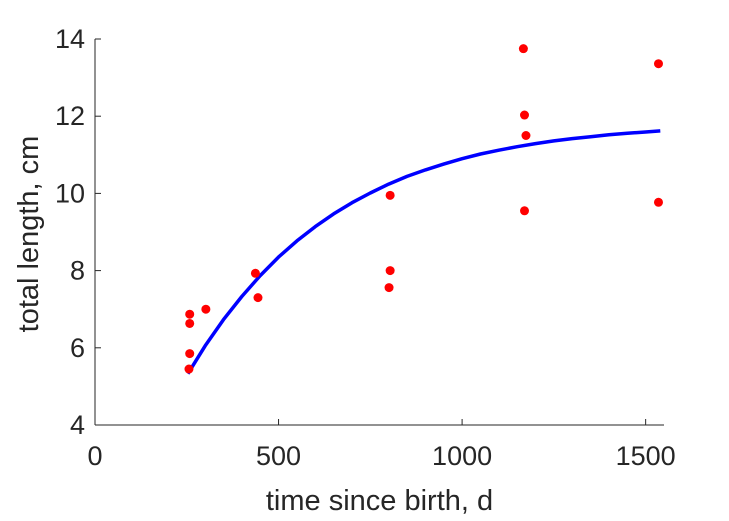 This screenshot has height=521, width=729. I want to click on x-axis-title: time since birth, d, so click(379, 501).